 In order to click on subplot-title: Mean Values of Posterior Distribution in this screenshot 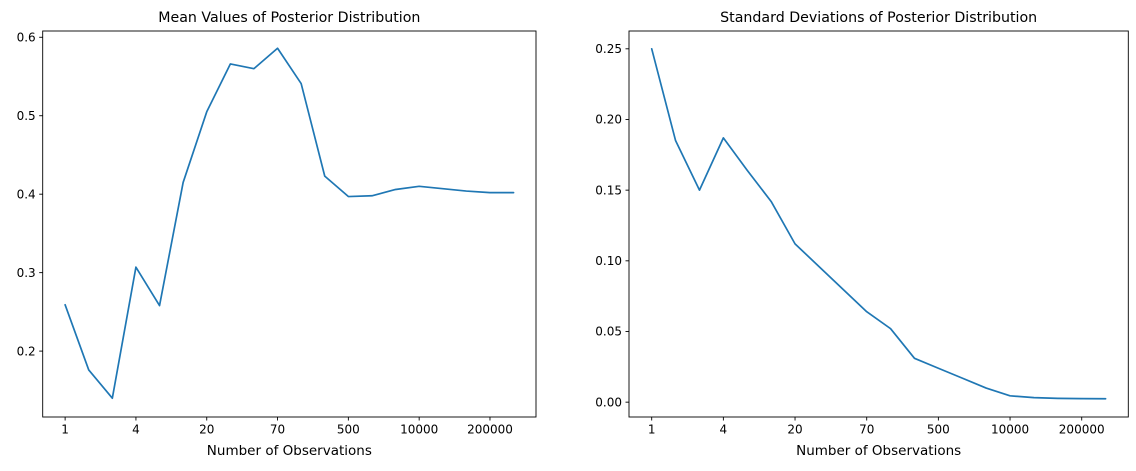, I will do `click(289, 18)`.